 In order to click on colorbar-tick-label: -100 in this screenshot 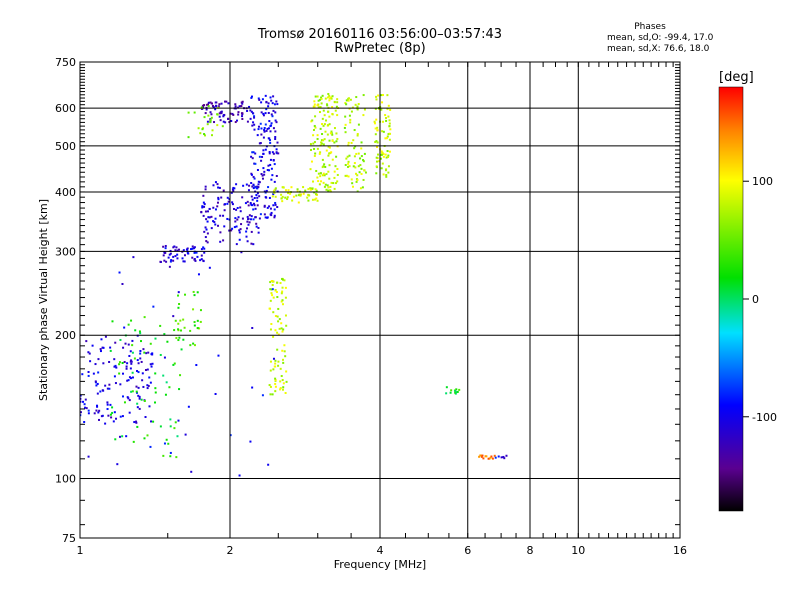, I will do `click(764, 417)`.